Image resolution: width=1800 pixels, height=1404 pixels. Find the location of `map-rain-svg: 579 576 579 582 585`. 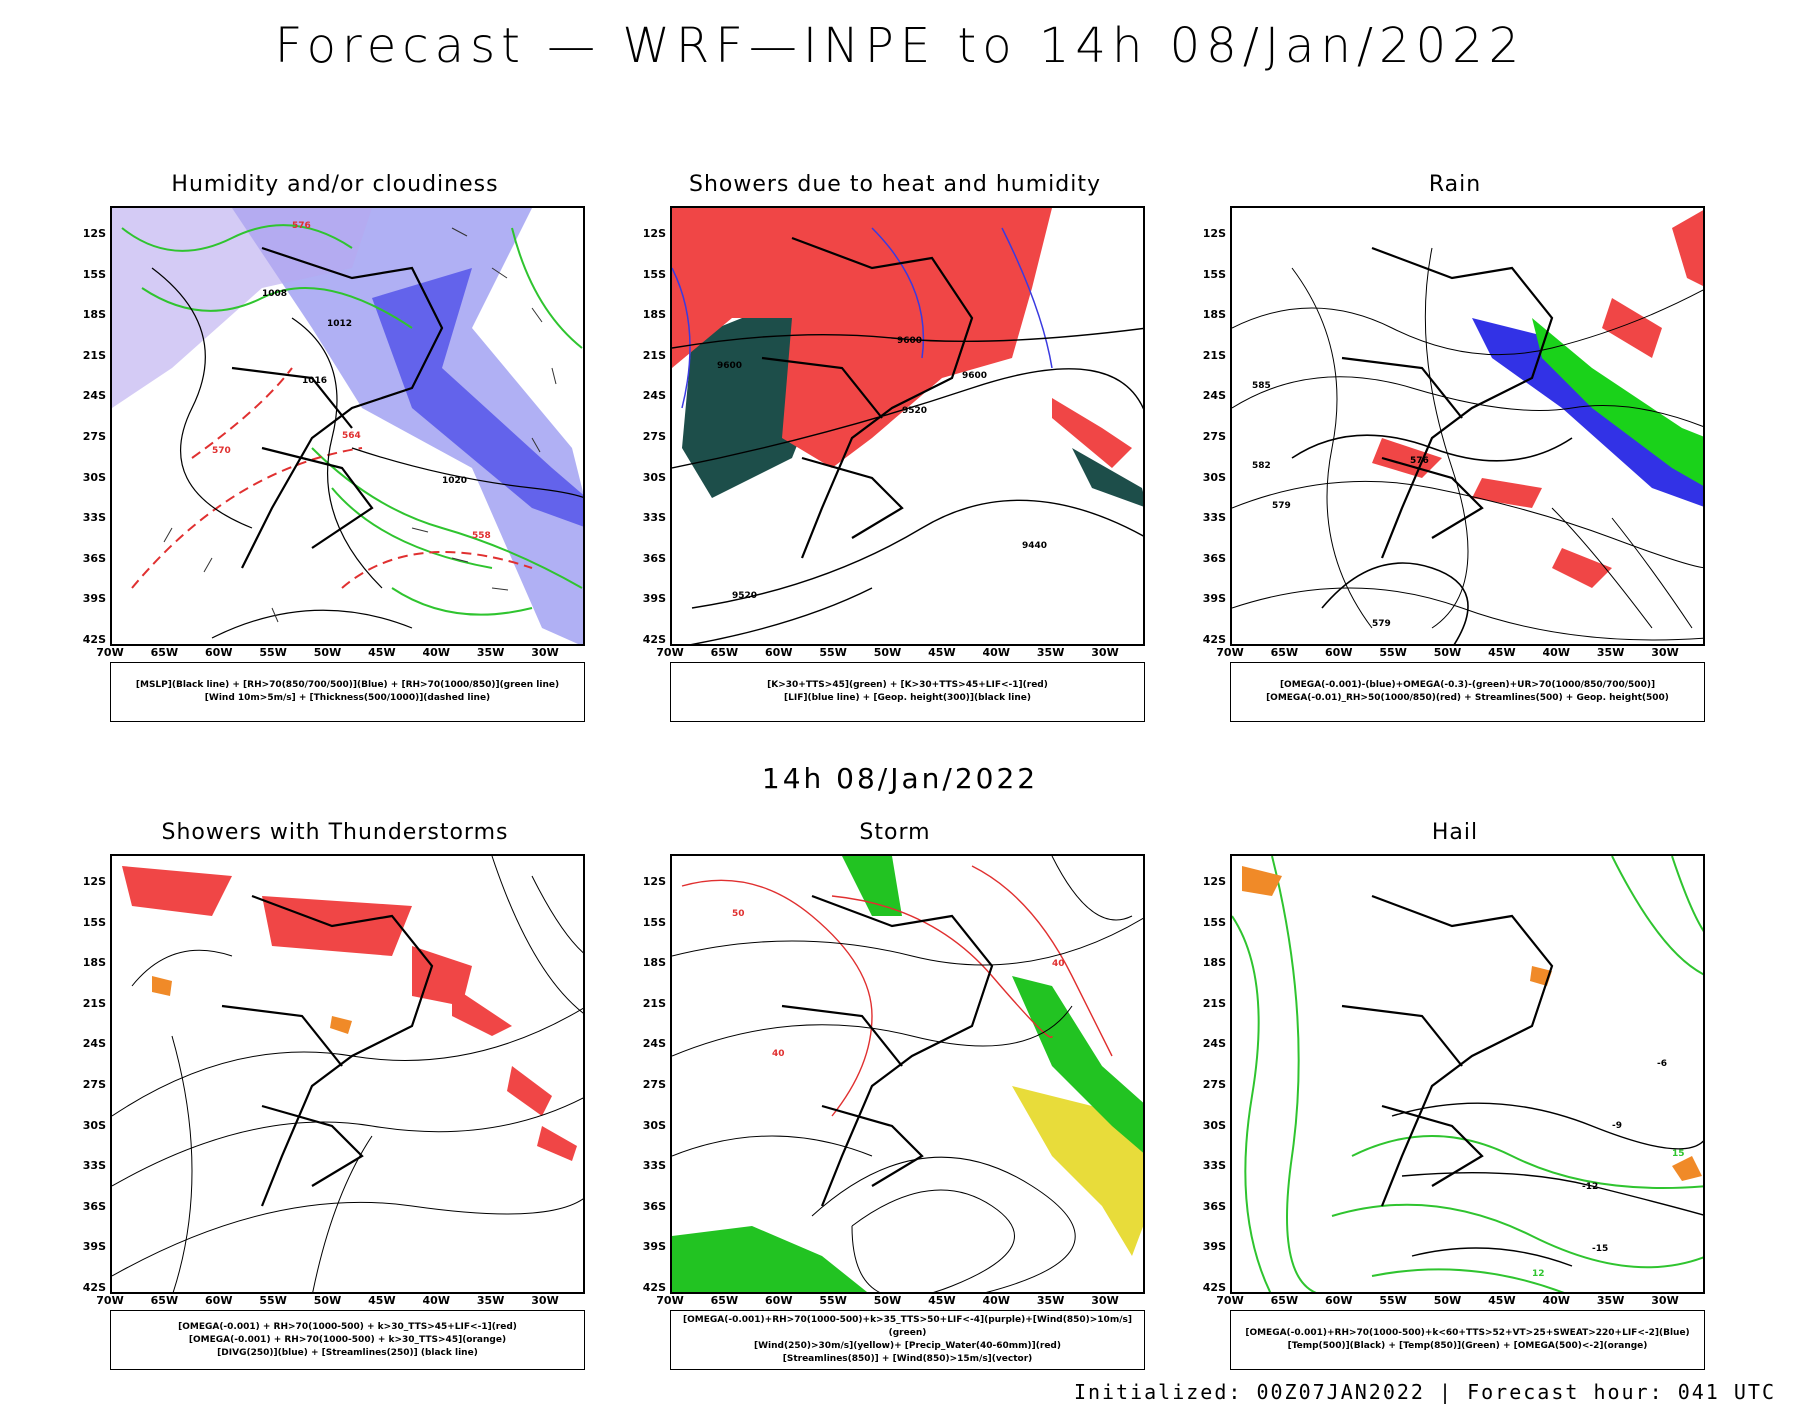

map-rain-svg: 579 576 579 582 585 is located at coordinates (1467, 427).